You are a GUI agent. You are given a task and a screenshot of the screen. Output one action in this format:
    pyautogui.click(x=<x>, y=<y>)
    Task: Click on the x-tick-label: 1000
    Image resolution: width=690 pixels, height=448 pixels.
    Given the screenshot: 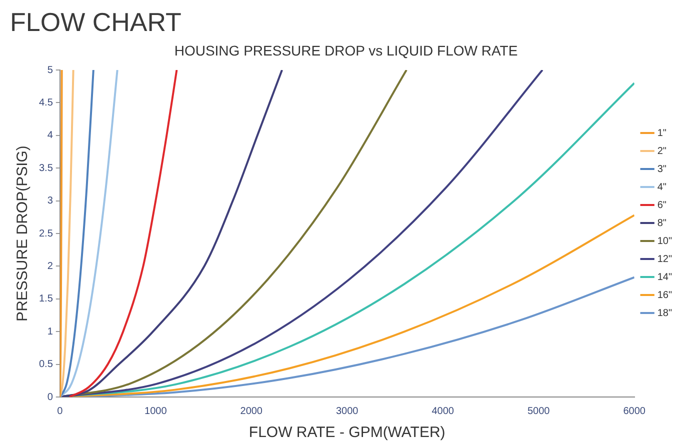 What is the action you would take?
    pyautogui.click(x=156, y=411)
    